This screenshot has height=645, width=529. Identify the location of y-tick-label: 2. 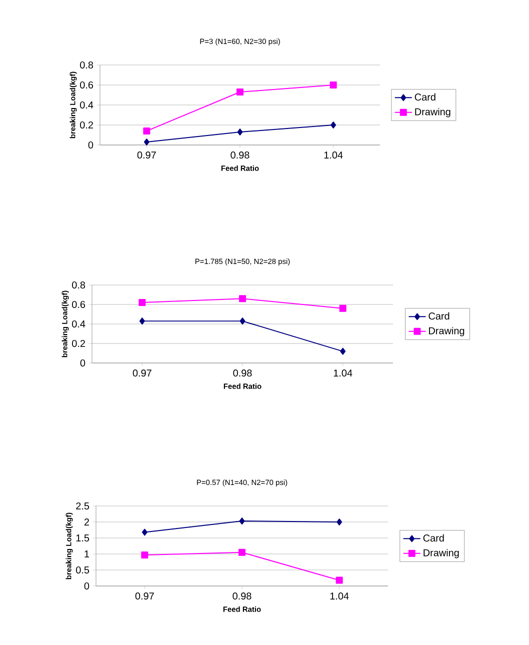
(86, 522).